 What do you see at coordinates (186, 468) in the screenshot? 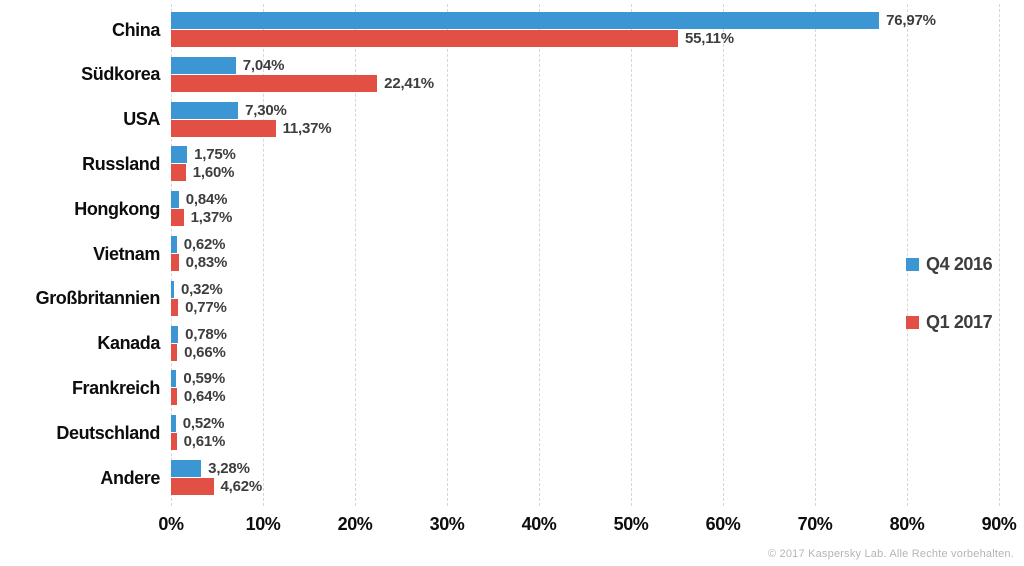
I see `bar-q4-2016-andere` at bounding box center [186, 468].